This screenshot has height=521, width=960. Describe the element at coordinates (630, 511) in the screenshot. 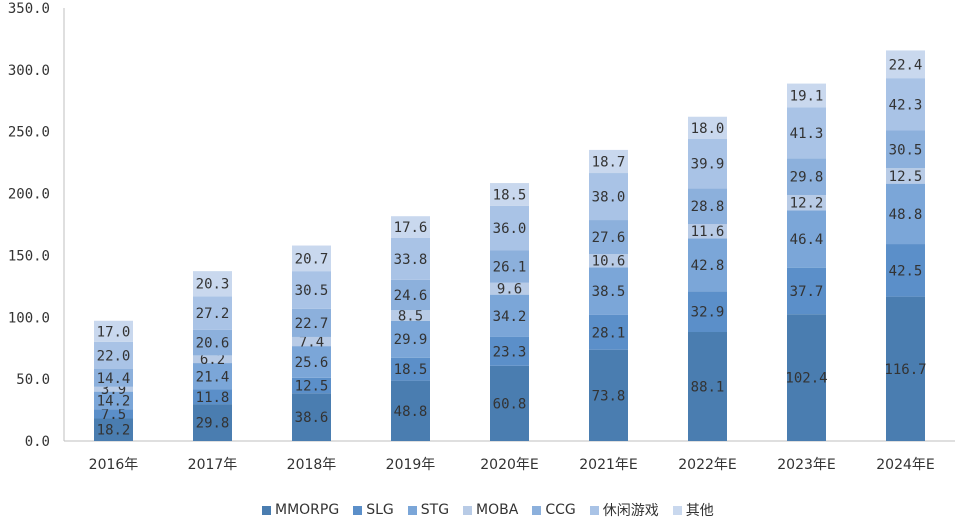

I see `legend-label-casual: 休闲游戏` at that location.